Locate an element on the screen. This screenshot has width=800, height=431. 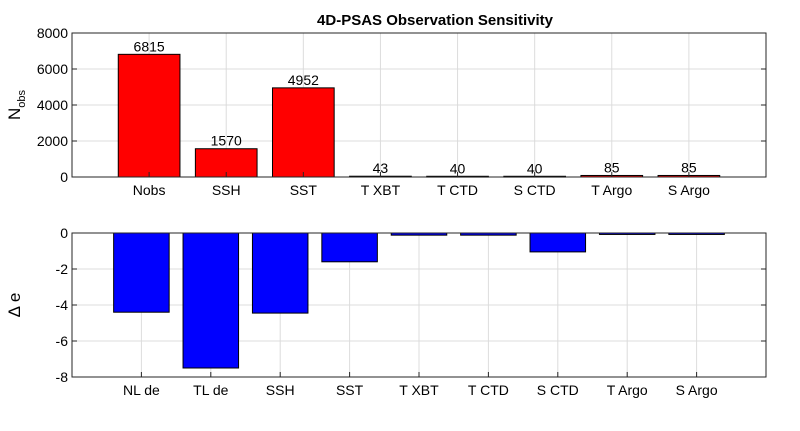
top-data-label-2: 4952 is located at coordinates (303, 80).